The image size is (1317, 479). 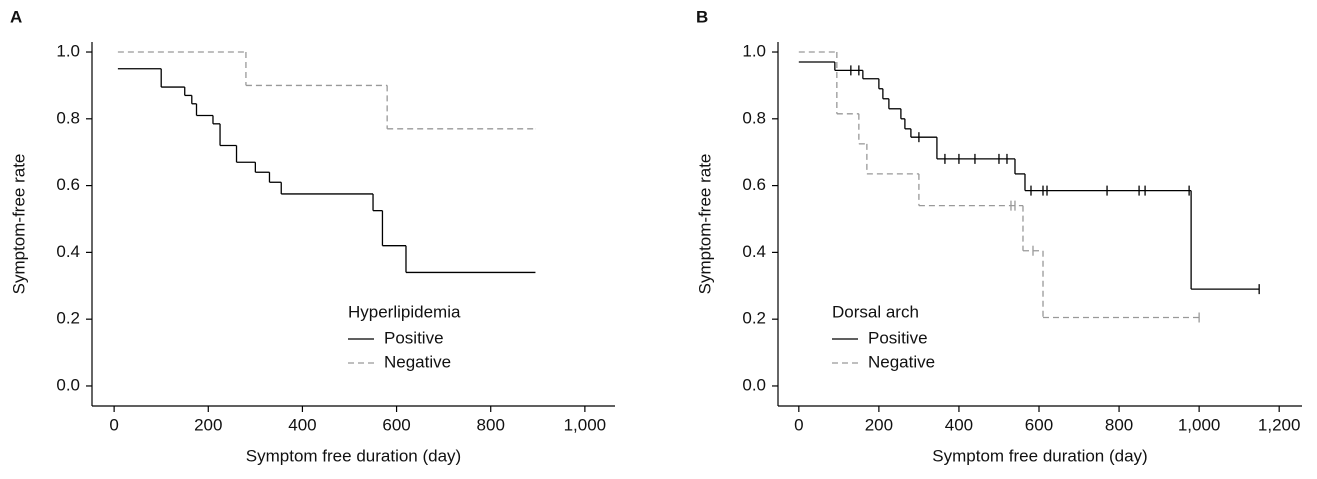 I want to click on legend-title: Dorsal arch, so click(x=875, y=311).